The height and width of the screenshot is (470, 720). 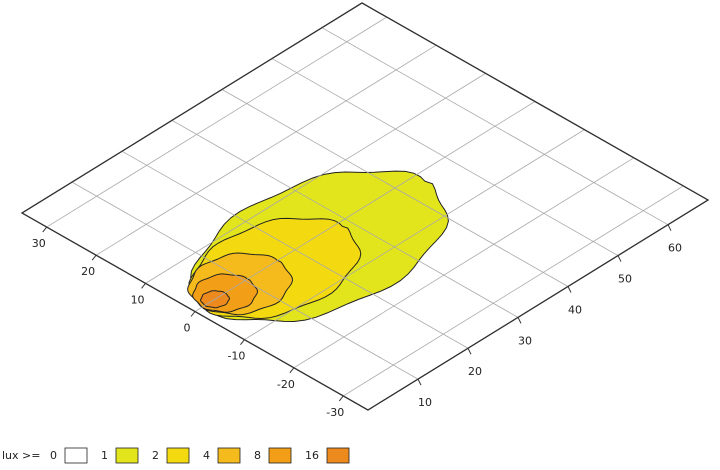 What do you see at coordinates (88, 271) in the screenshot?
I see `y-tick-label: 20` at bounding box center [88, 271].